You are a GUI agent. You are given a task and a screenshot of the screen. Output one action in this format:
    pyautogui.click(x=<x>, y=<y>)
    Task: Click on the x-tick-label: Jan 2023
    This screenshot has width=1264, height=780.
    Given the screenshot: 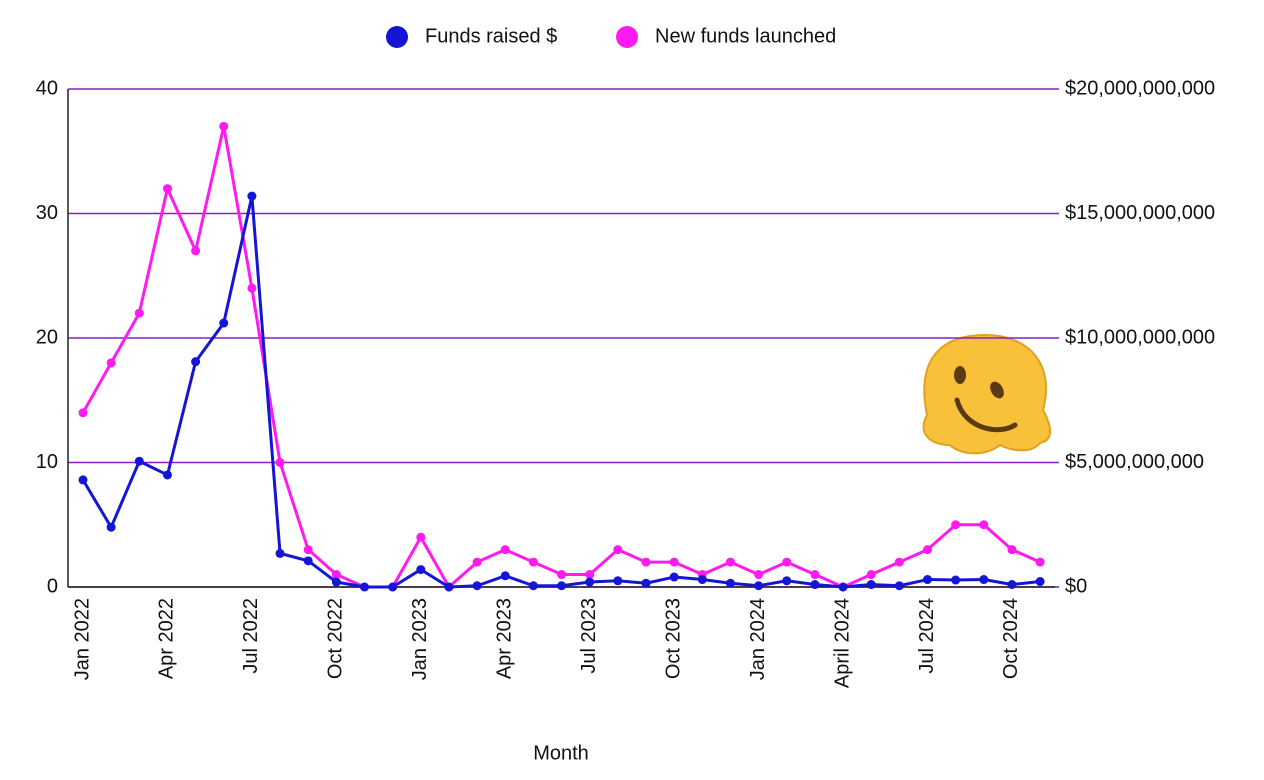 What is the action you would take?
    pyautogui.click(x=420, y=639)
    